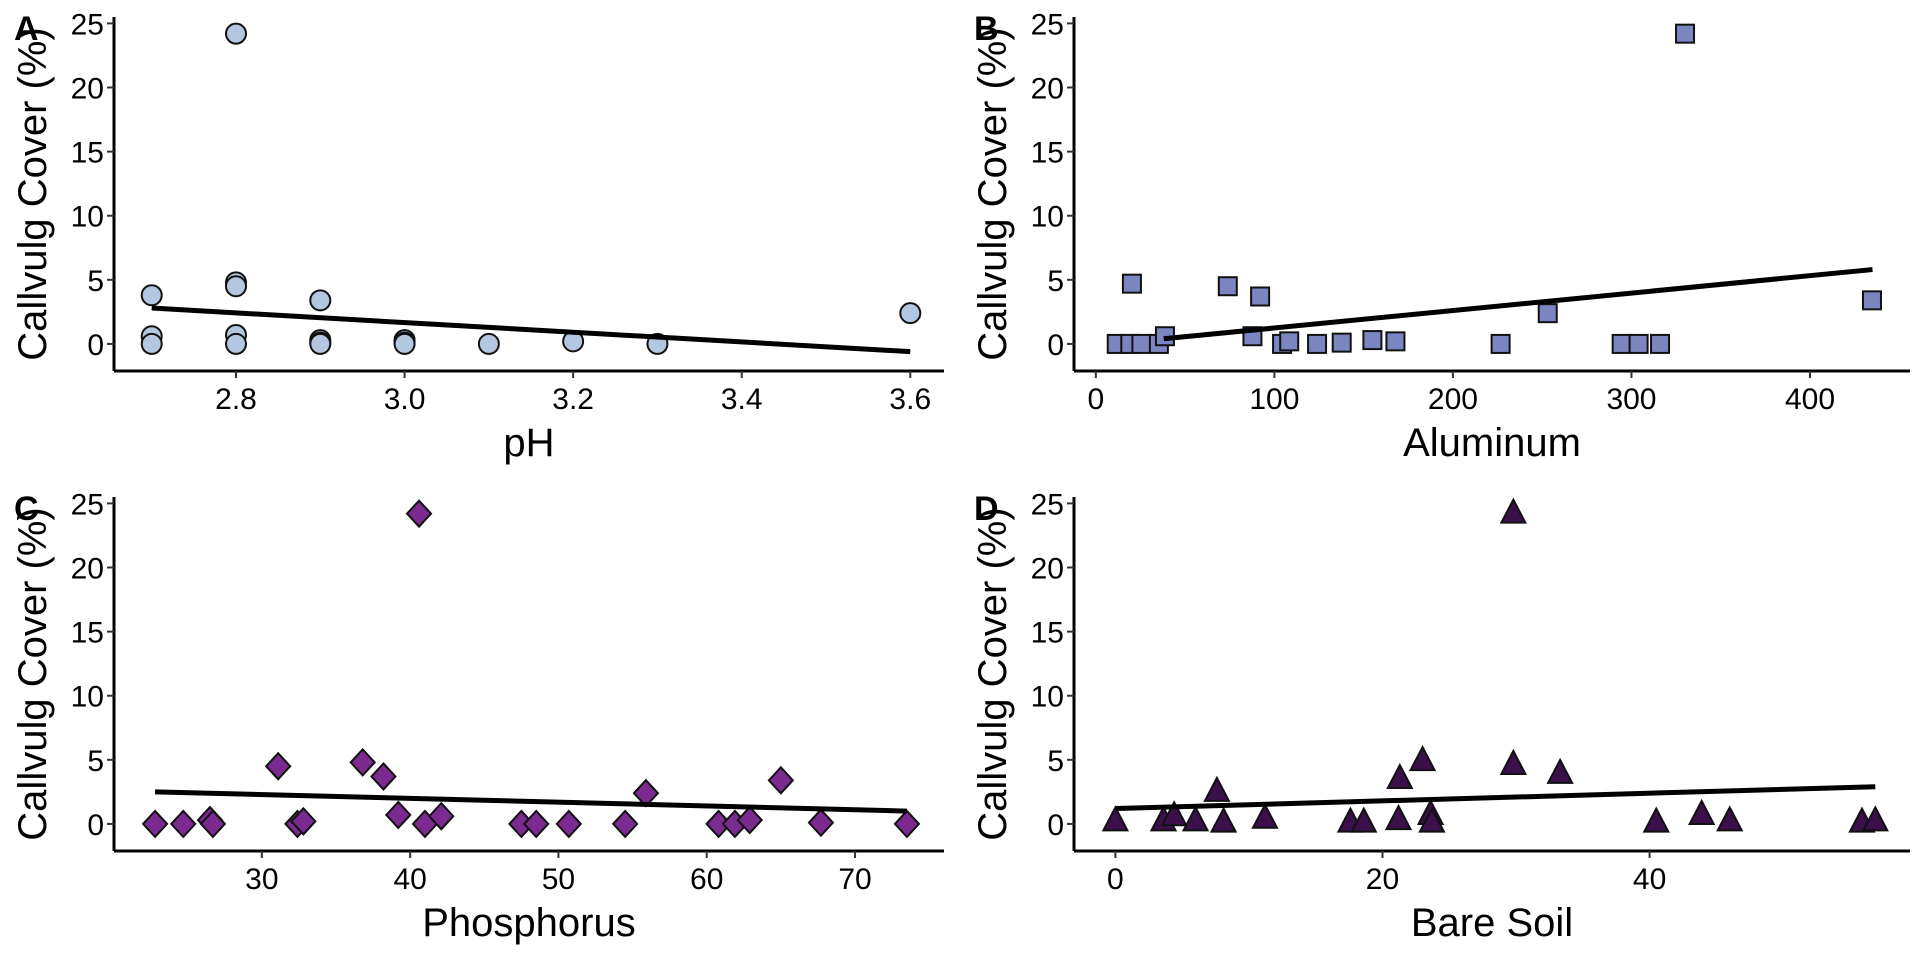 The width and height of the screenshot is (1920, 960). Describe the element at coordinates (910, 399) in the screenshot. I see `x-tick-label: 3.6` at that location.